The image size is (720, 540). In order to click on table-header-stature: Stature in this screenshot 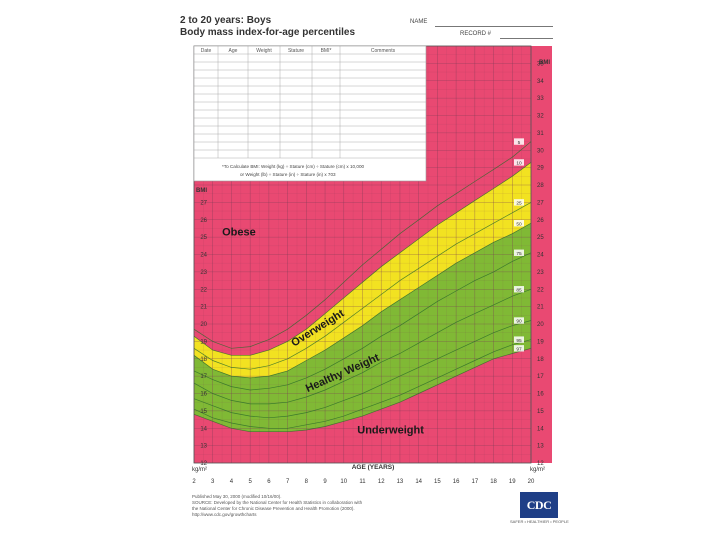, I will do `click(296, 51)`.